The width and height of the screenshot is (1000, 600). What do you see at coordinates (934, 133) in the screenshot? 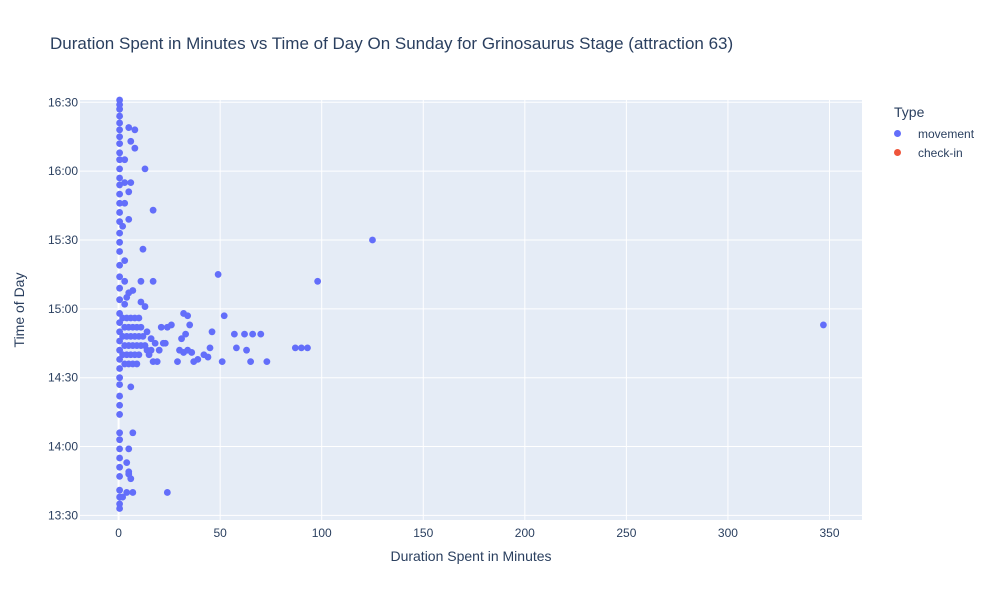
I see `legend-item-movement: movement` at bounding box center [934, 133].